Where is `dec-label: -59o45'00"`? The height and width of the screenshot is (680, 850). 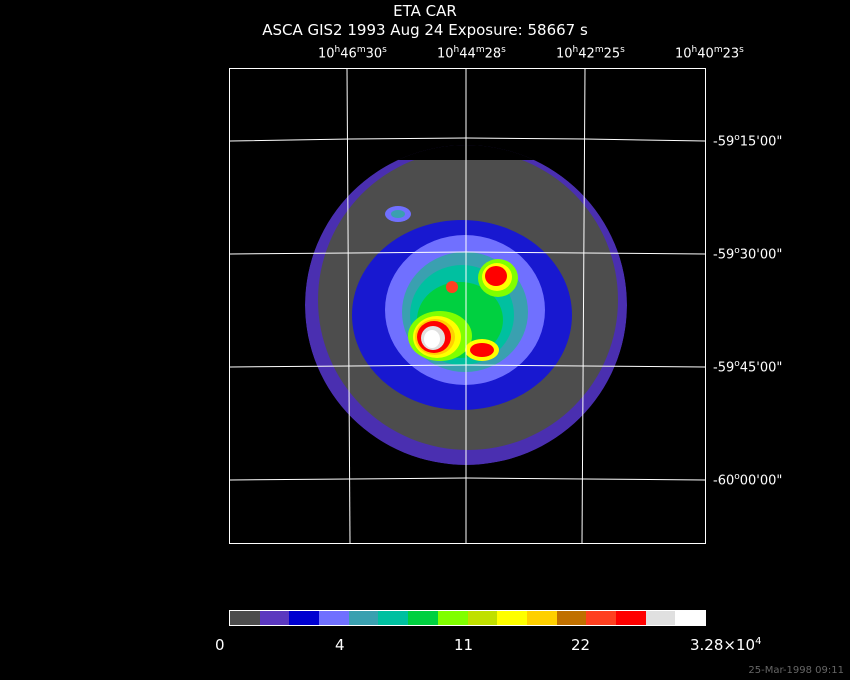 dec-label: -59o45'00" is located at coordinates (748, 367).